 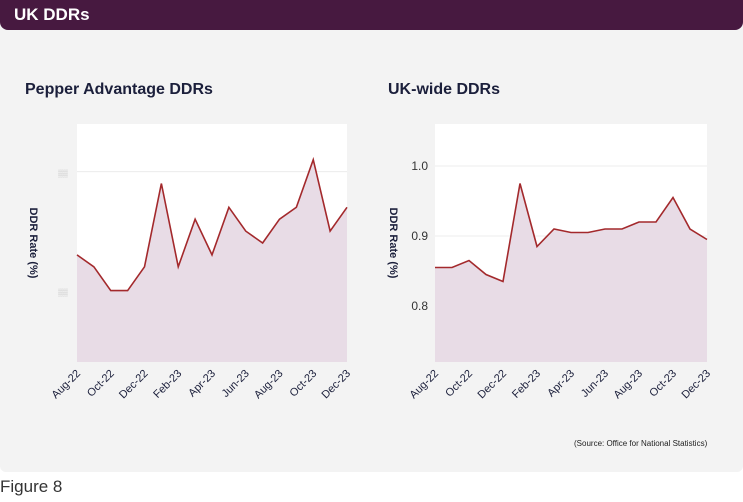 I want to click on chart-title-uk: UK-wide DDRs, so click(x=444, y=89).